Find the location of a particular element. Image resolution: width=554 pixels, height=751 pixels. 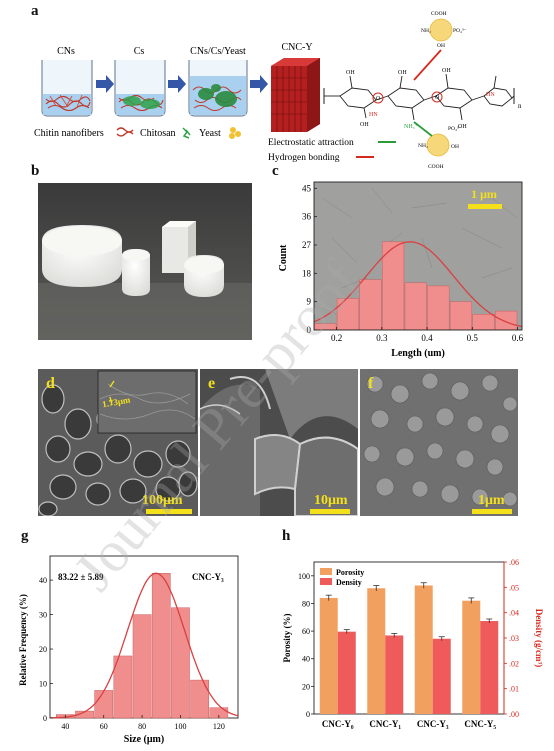

h-ytick-left-1: 20 is located at coordinates (306, 686).